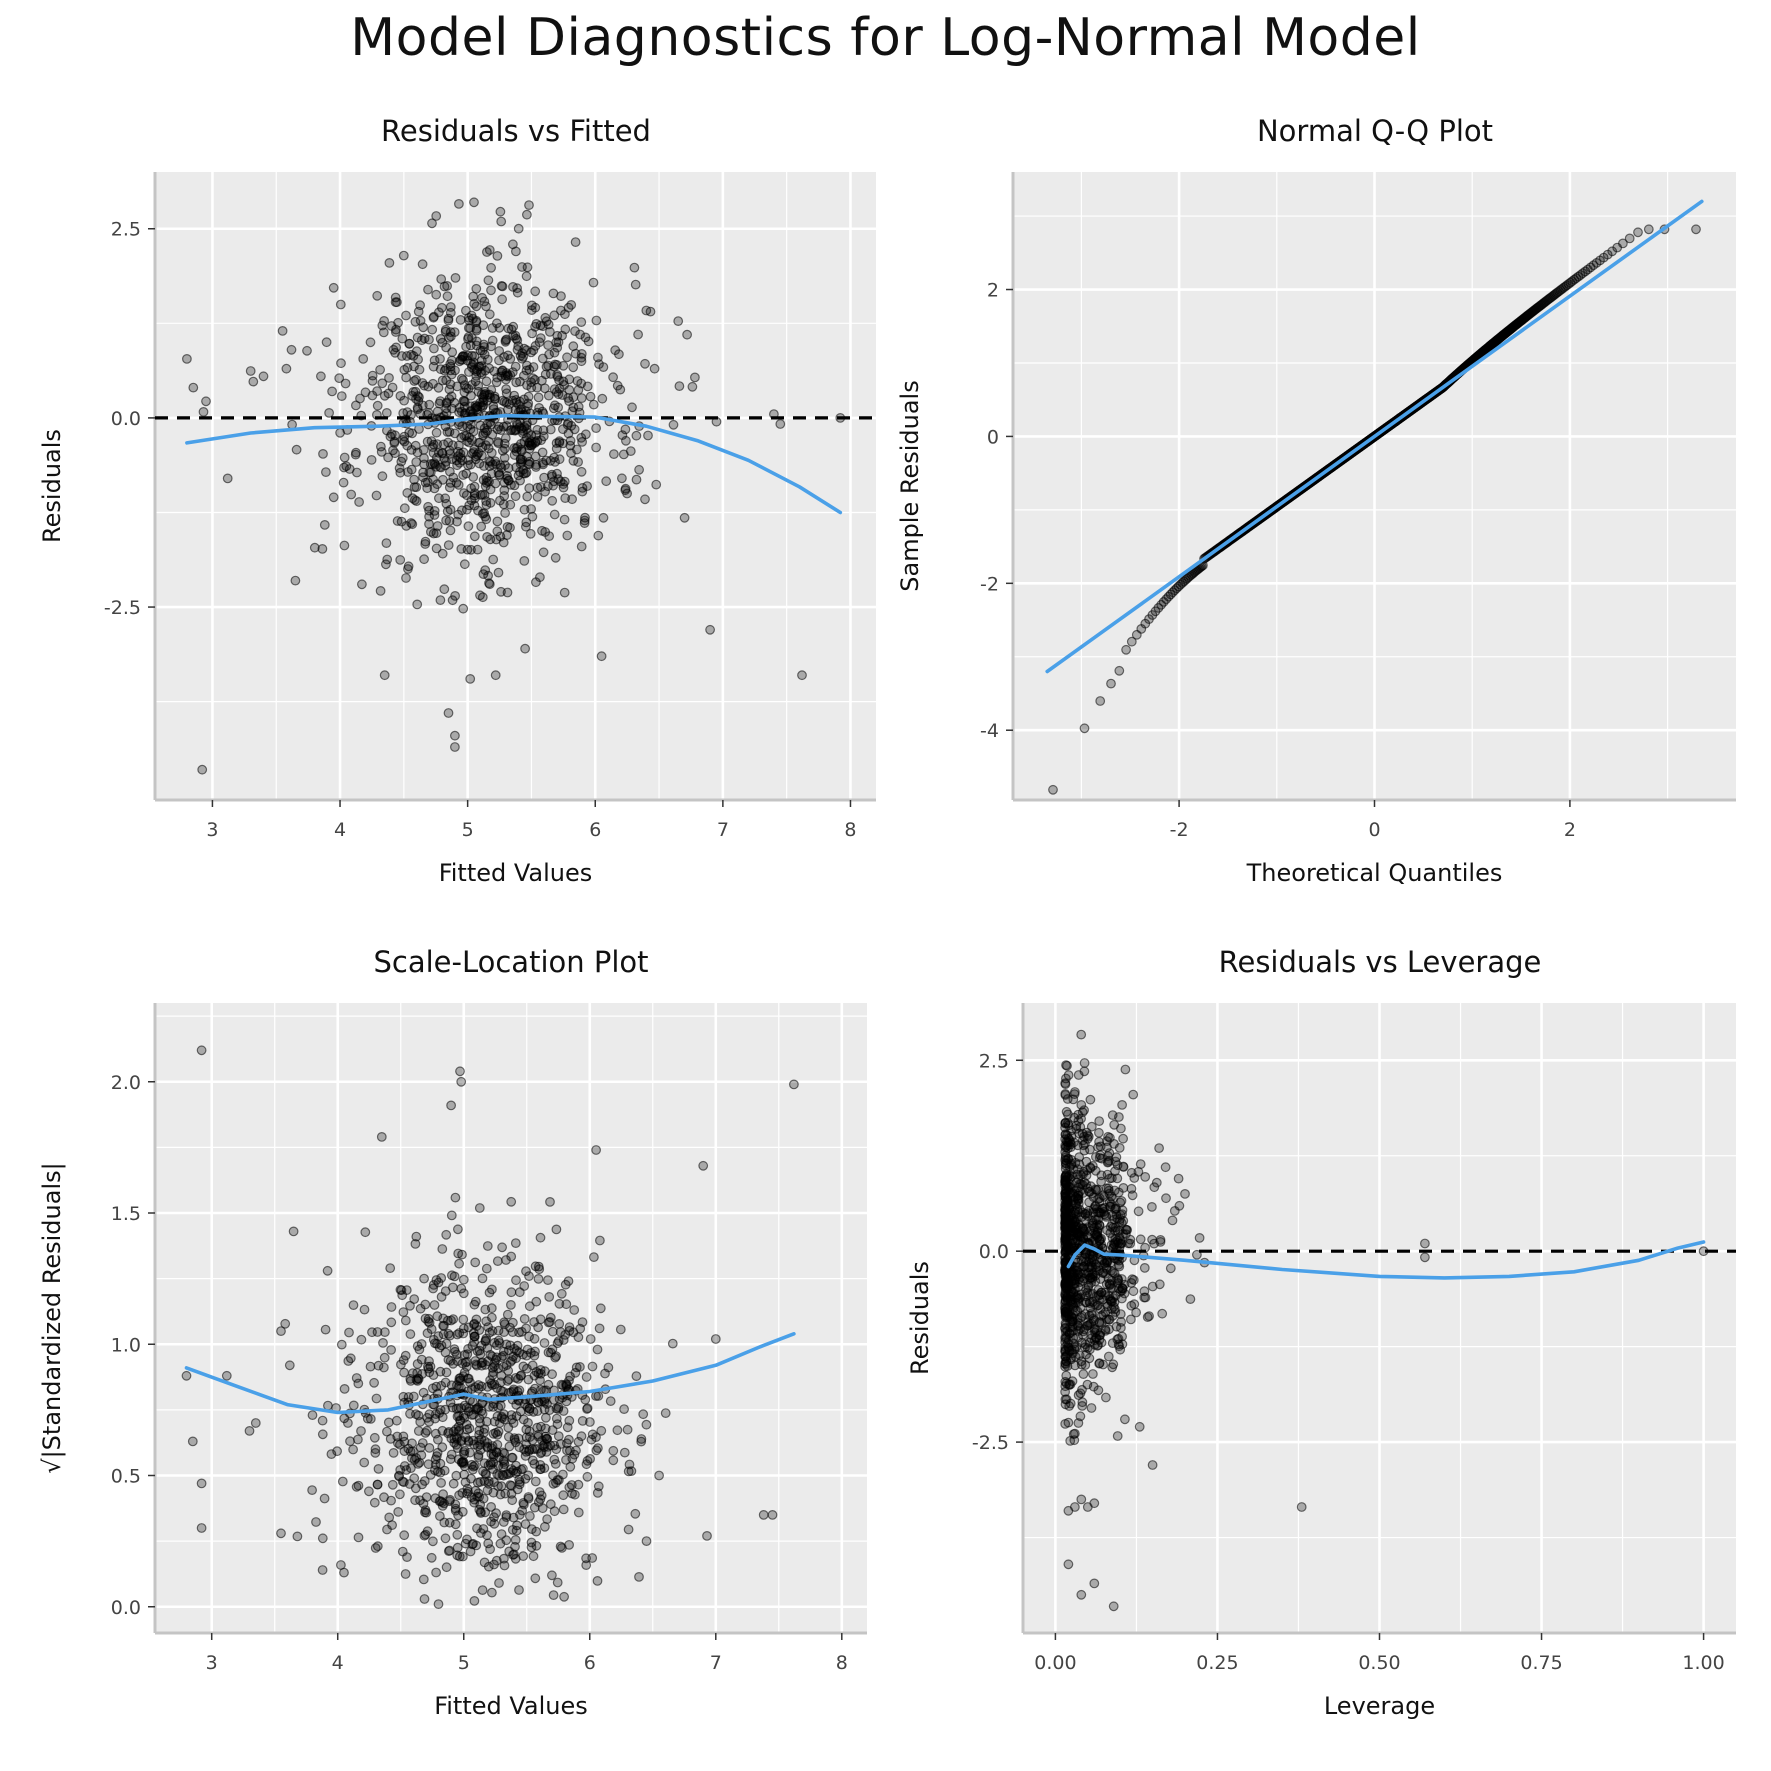 This screenshot has height=1771, width=1771. Describe the element at coordinates (212, 830) in the screenshot. I see `x-tick-label: 3` at that location.